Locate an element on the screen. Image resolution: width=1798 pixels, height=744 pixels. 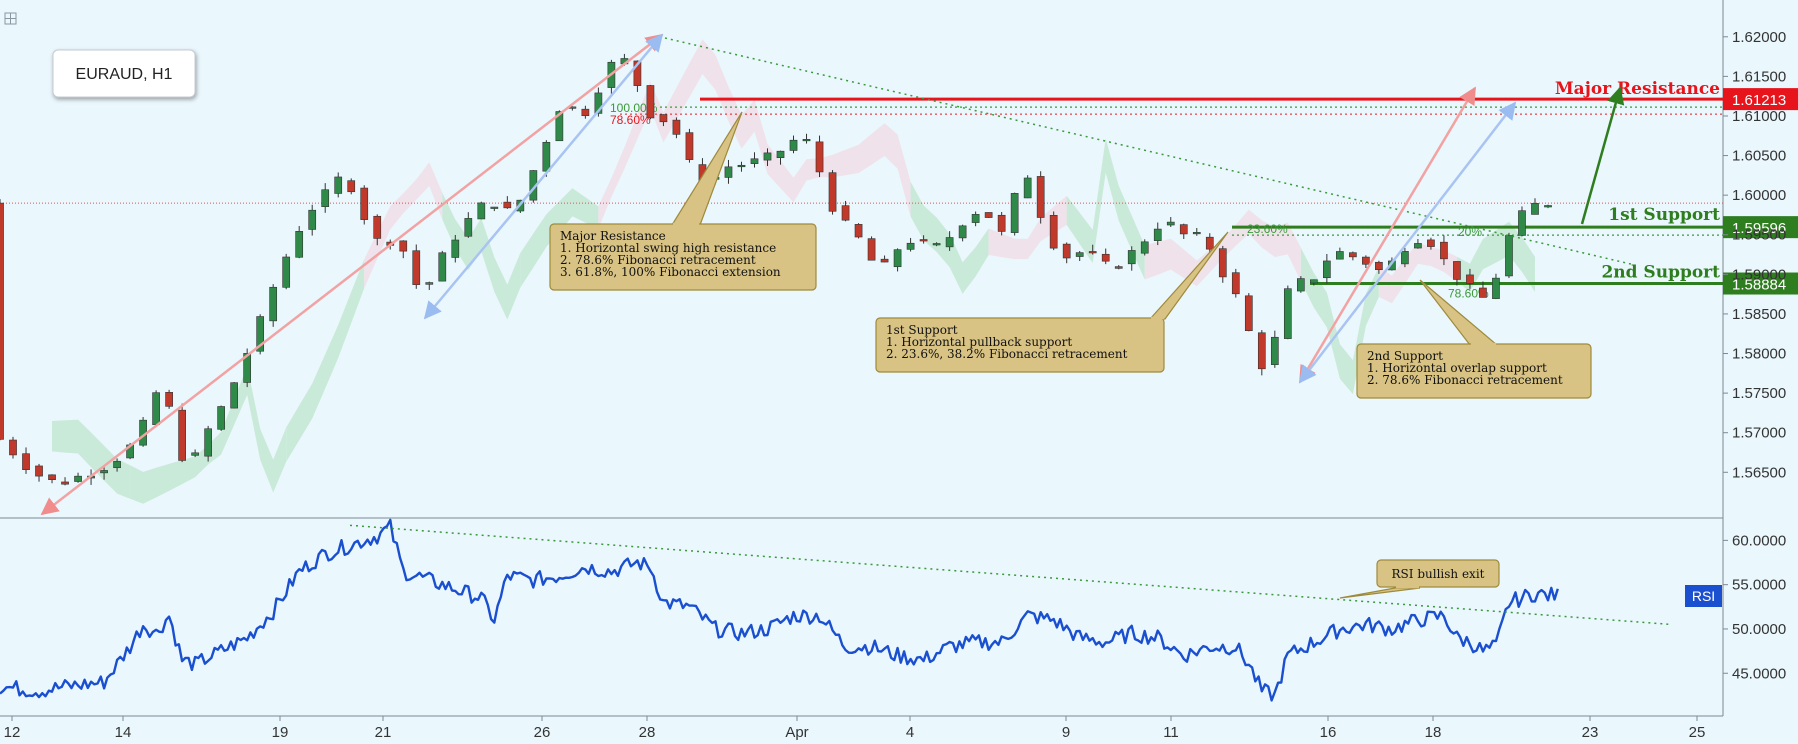
rsi-tick-label: 45.0000 is located at coordinates (1759, 673).